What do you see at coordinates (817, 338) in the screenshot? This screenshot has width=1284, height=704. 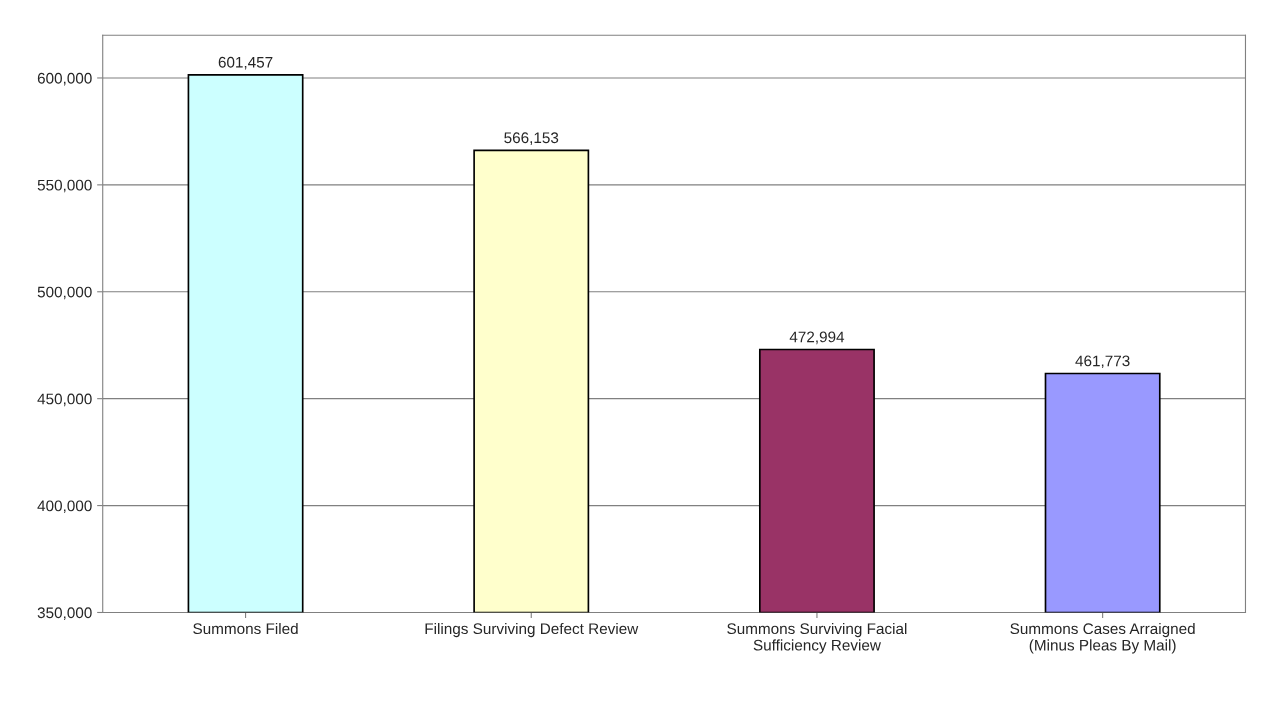 I see `data-label: 472,994` at bounding box center [817, 338].